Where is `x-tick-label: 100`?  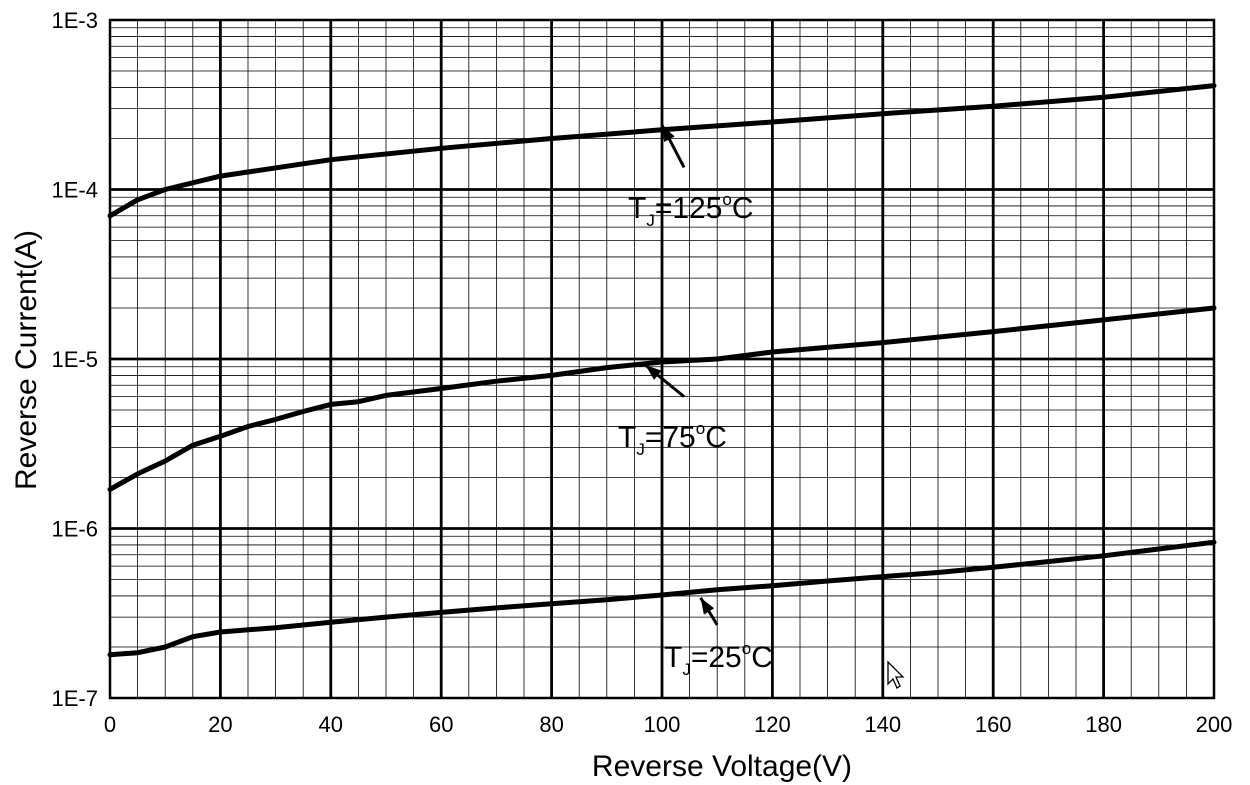
x-tick-label: 100 is located at coordinates (662, 724).